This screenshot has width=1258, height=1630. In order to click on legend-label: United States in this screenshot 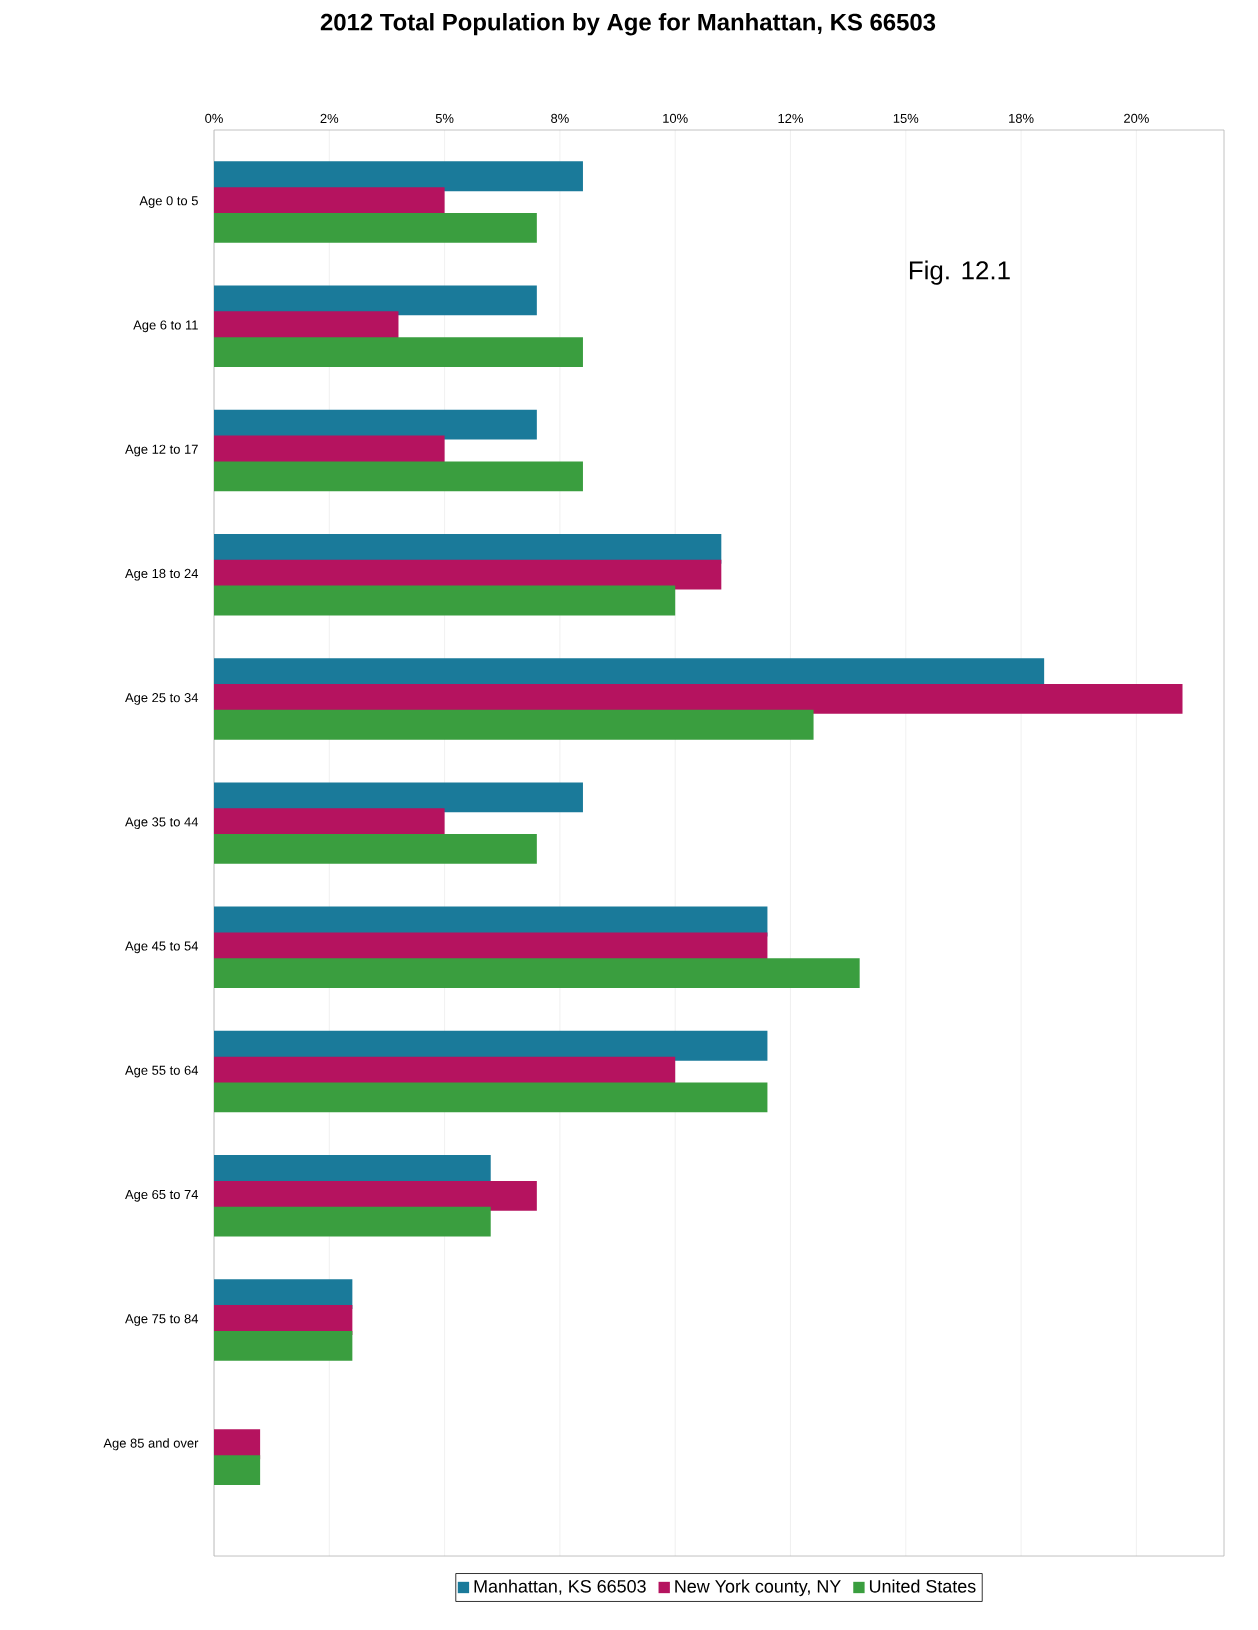, I will do `click(922, 1586)`.